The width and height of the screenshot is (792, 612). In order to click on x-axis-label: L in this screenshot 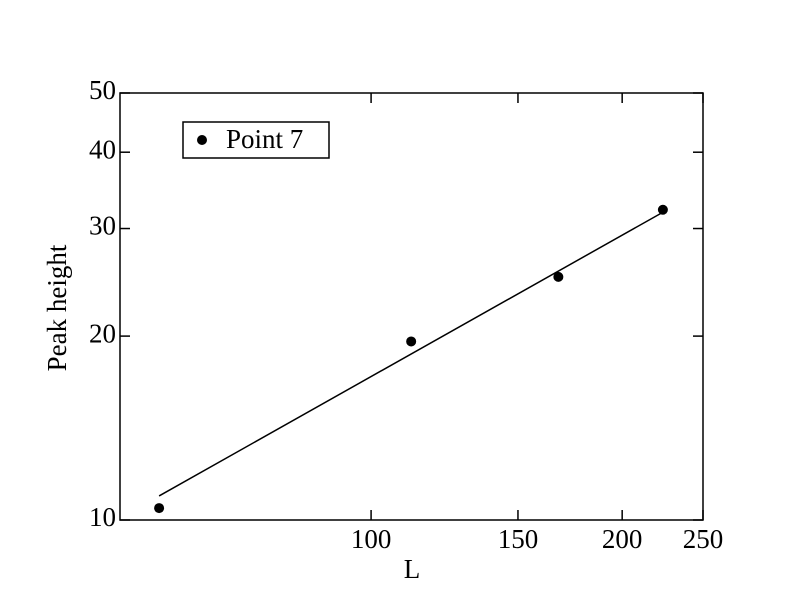, I will do `click(412, 569)`.